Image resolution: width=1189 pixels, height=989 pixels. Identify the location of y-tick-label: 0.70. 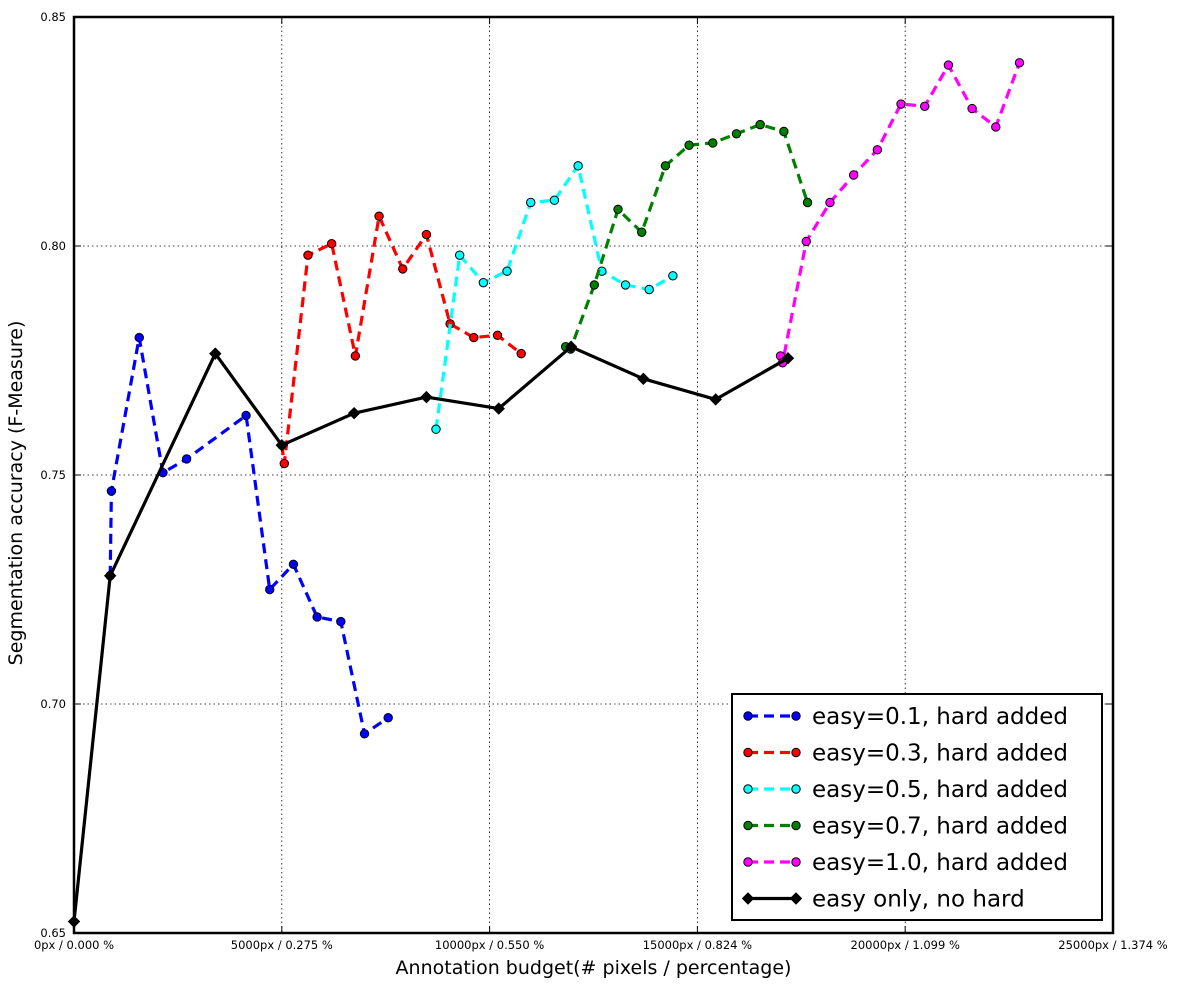
(53, 704).